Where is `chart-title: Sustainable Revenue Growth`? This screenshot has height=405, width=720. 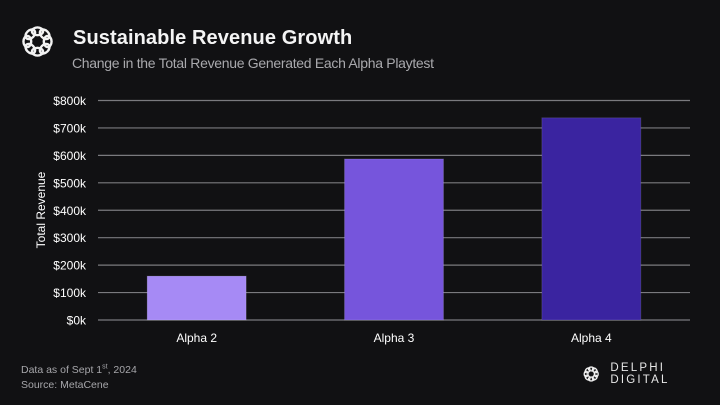
chart-title: Sustainable Revenue Growth is located at coordinates (213, 38).